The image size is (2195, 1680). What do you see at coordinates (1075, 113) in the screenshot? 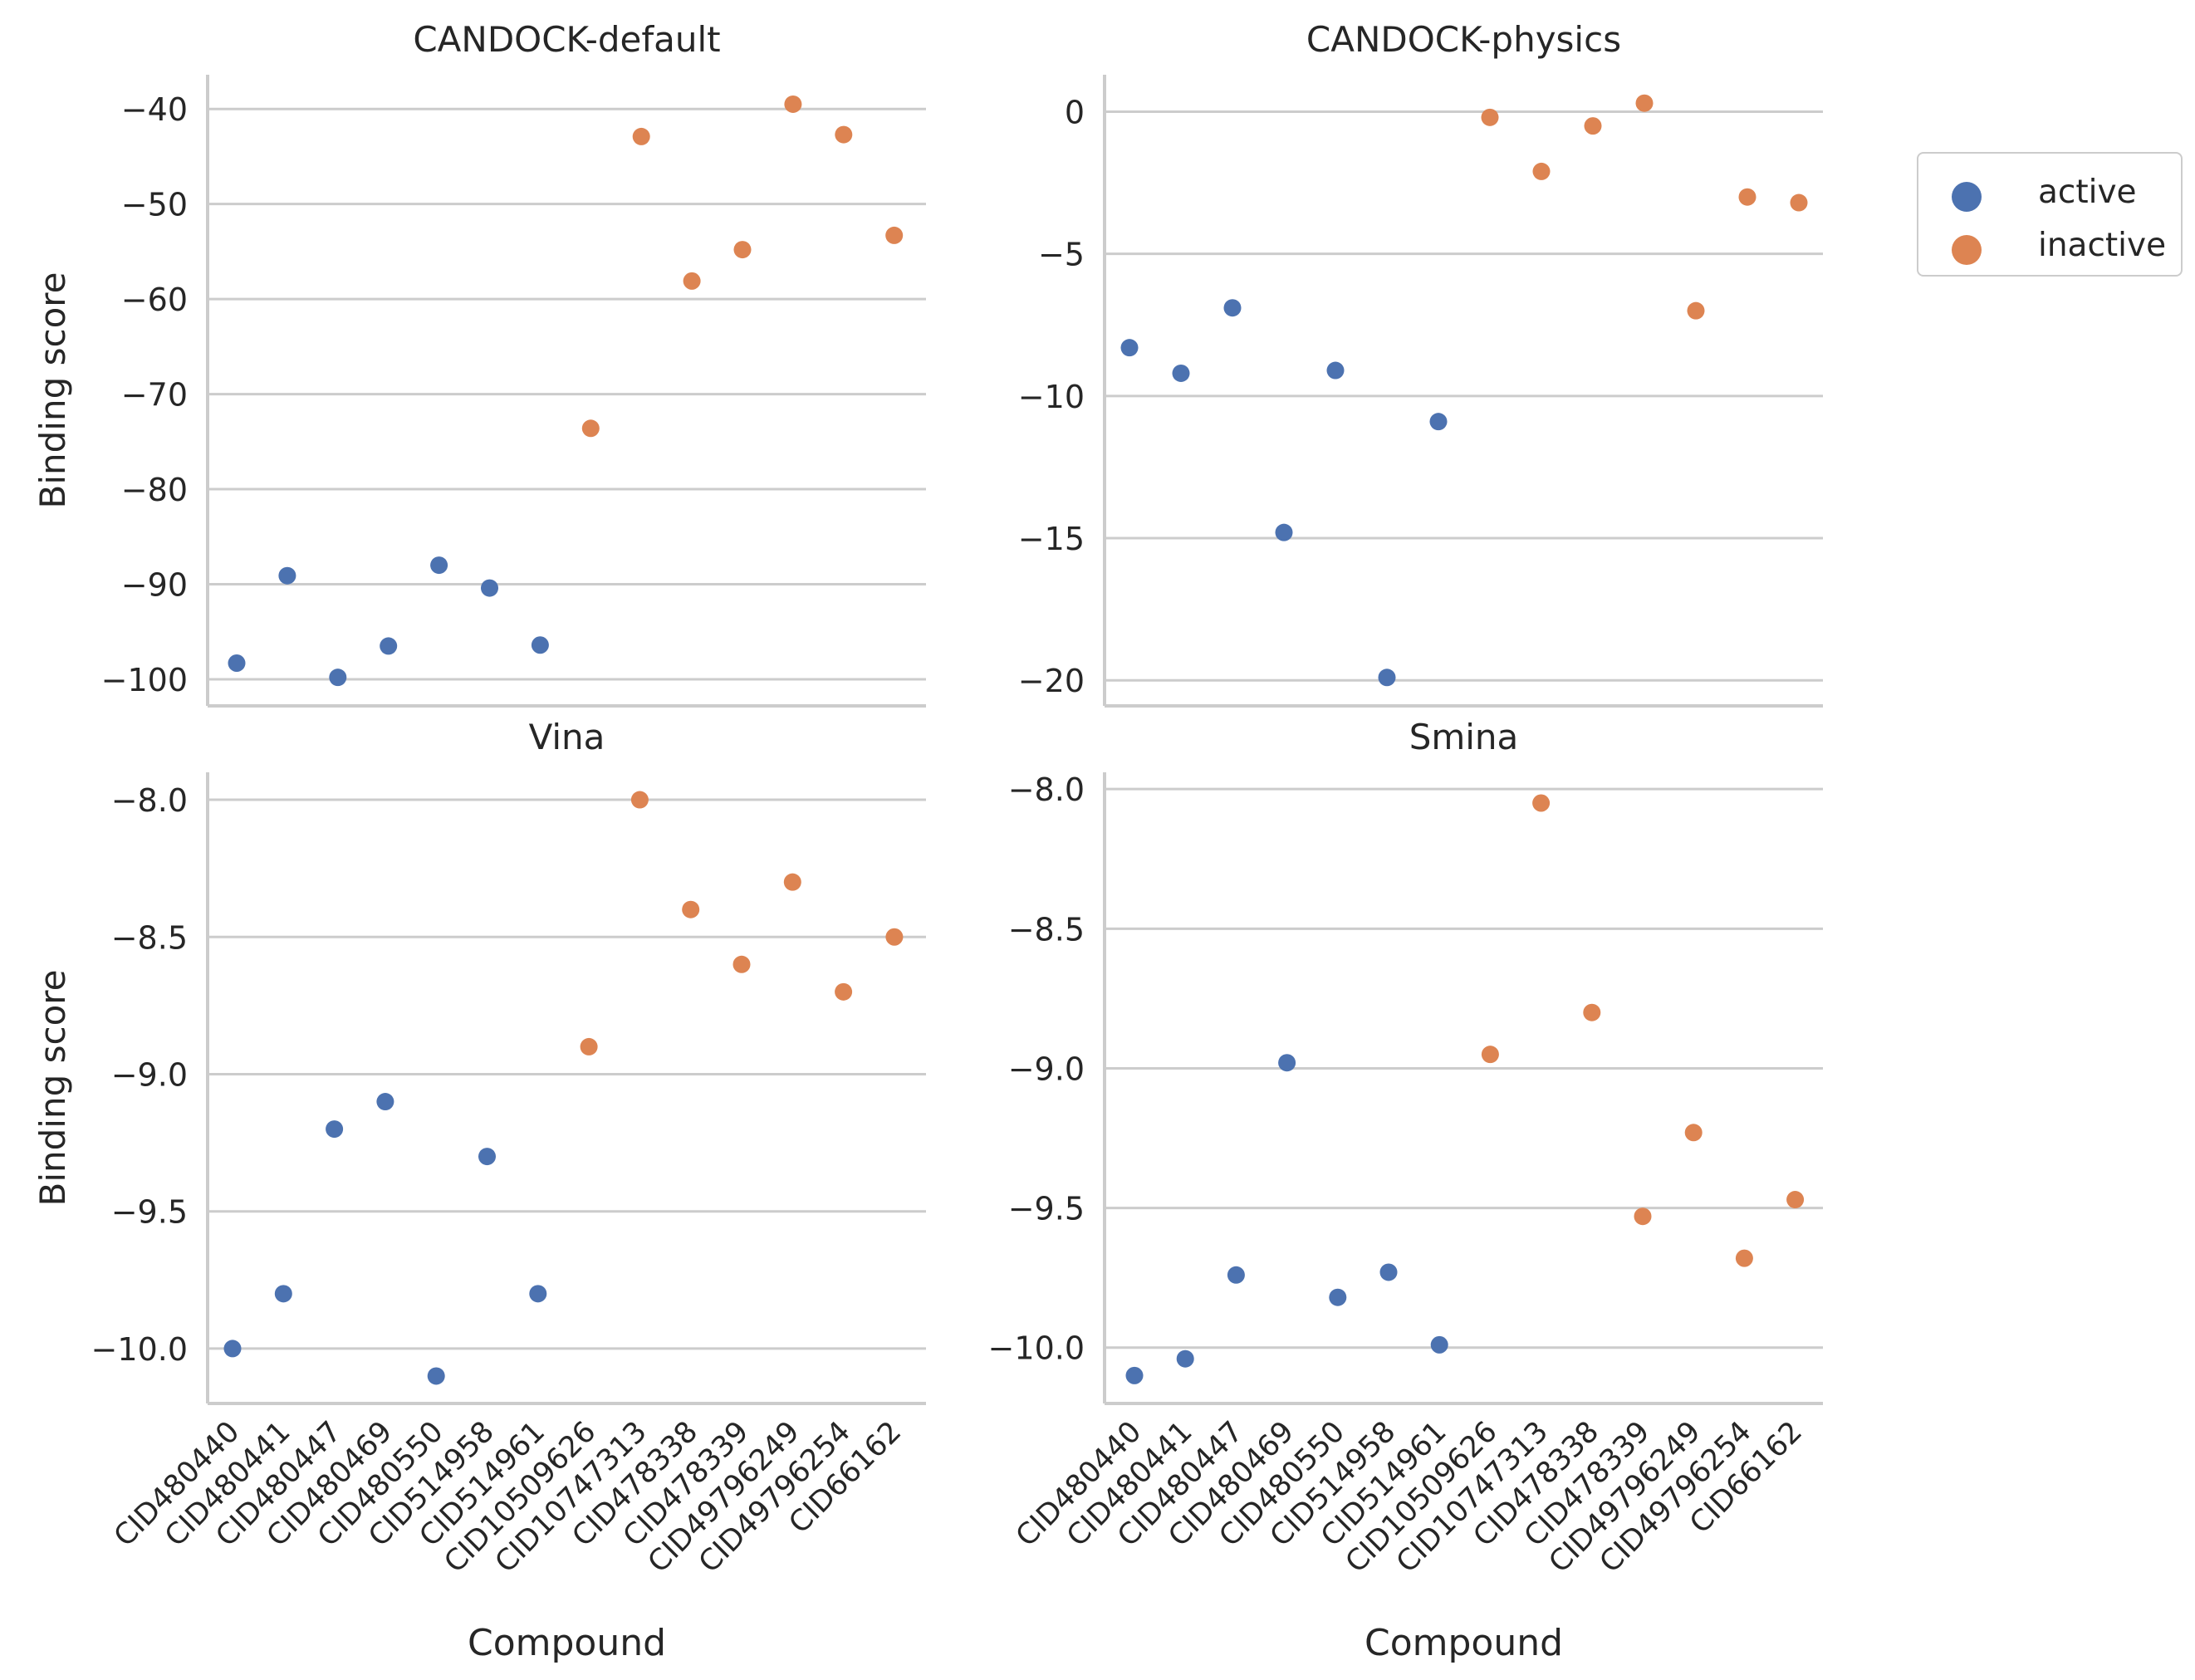
I see `y-tick-label: 0` at bounding box center [1075, 113].